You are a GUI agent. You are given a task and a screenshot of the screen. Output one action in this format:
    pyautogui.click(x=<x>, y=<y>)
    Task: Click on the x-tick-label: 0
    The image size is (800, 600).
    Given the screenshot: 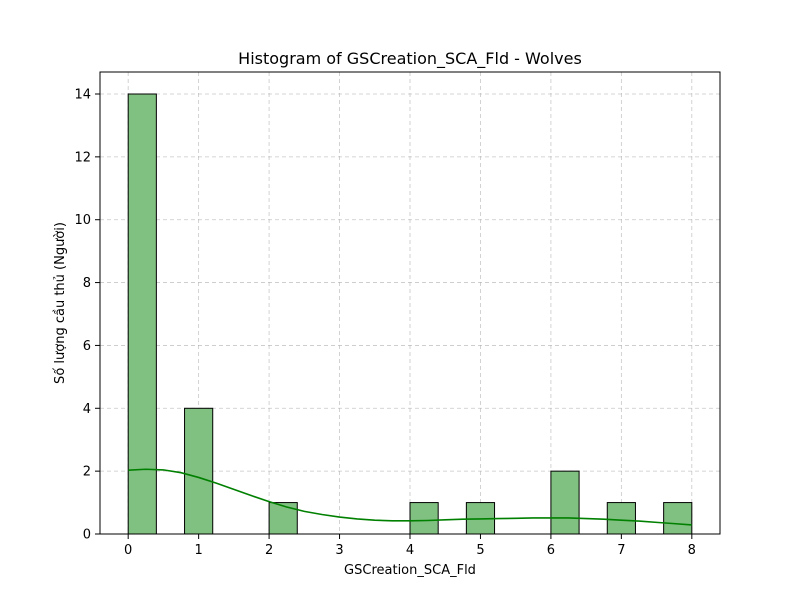 What is the action you would take?
    pyautogui.click(x=128, y=550)
    